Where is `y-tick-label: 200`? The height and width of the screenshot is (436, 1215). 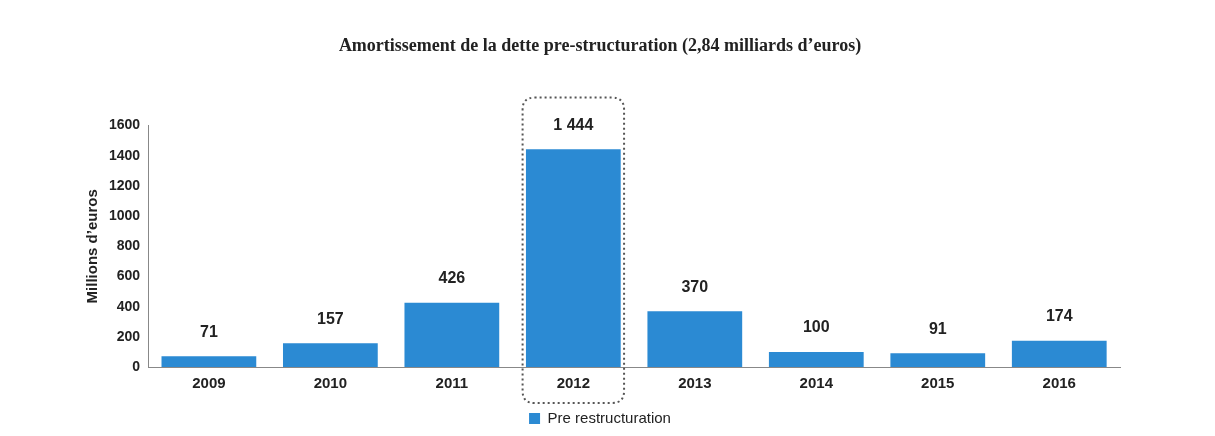 y-tick-label: 200 is located at coordinates (128, 335).